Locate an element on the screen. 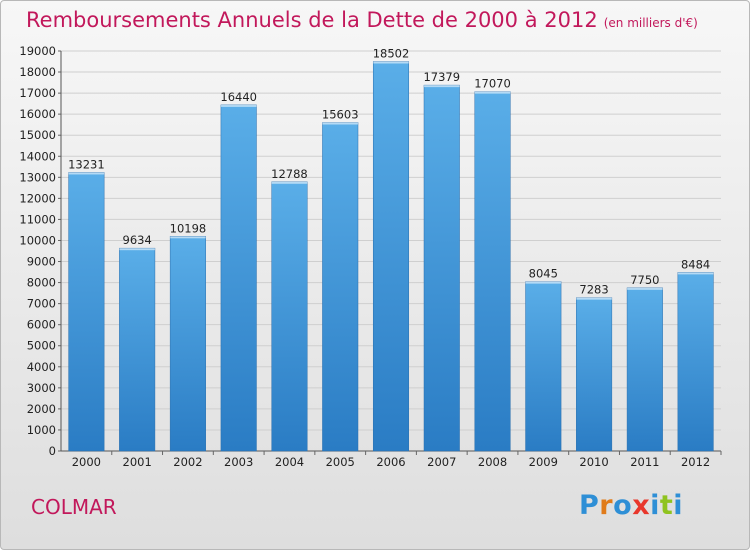  value-label: 18502 is located at coordinates (391, 53).